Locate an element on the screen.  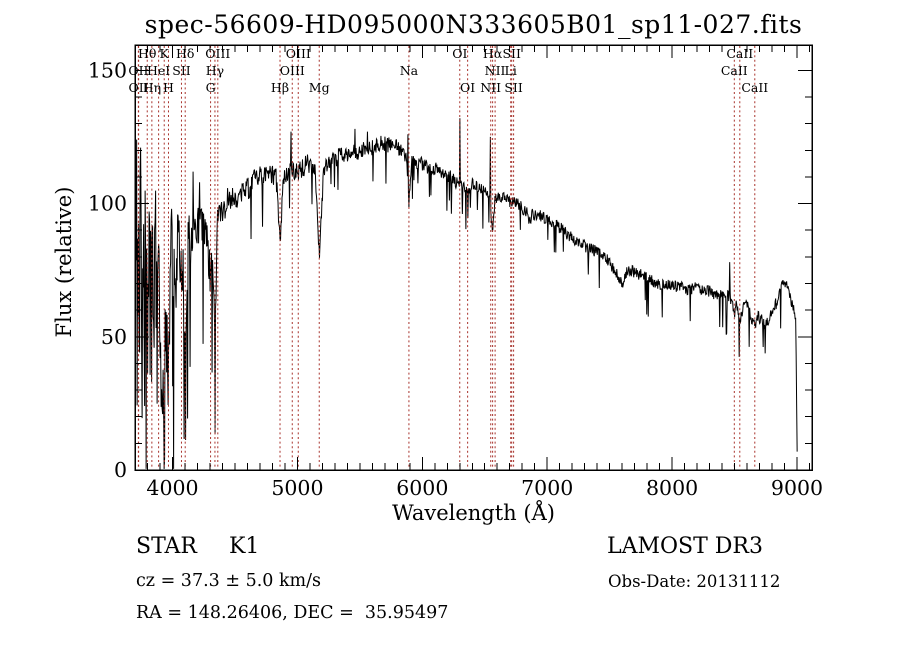
object-subclass: K1 is located at coordinates (244, 546).